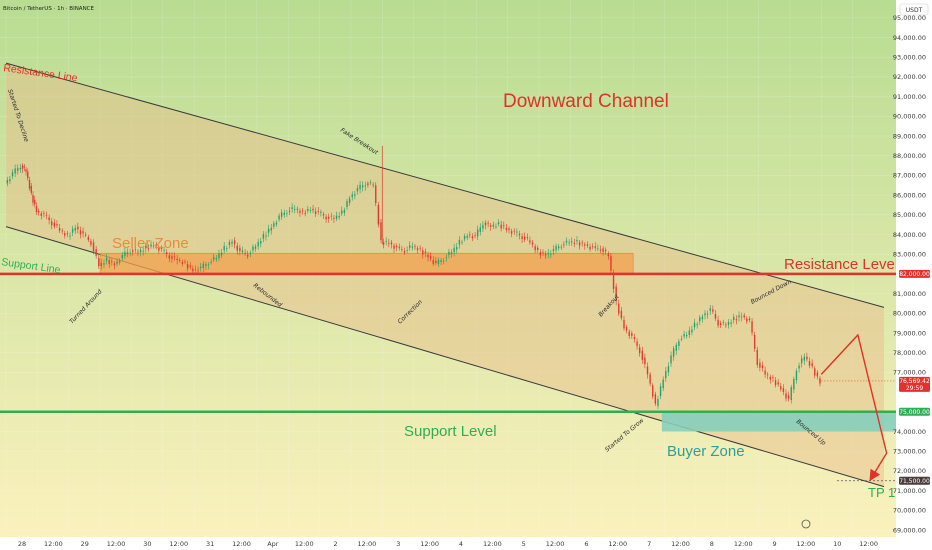 The image size is (932, 550). I want to click on buyer-zone, so click(778, 421).